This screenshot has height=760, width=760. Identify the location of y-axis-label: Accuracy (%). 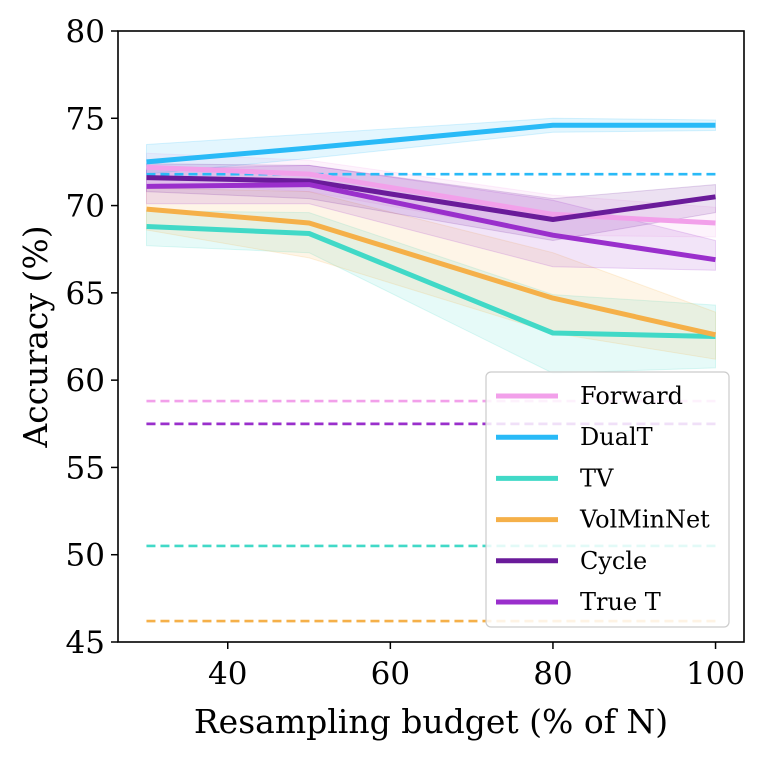
(35, 336).